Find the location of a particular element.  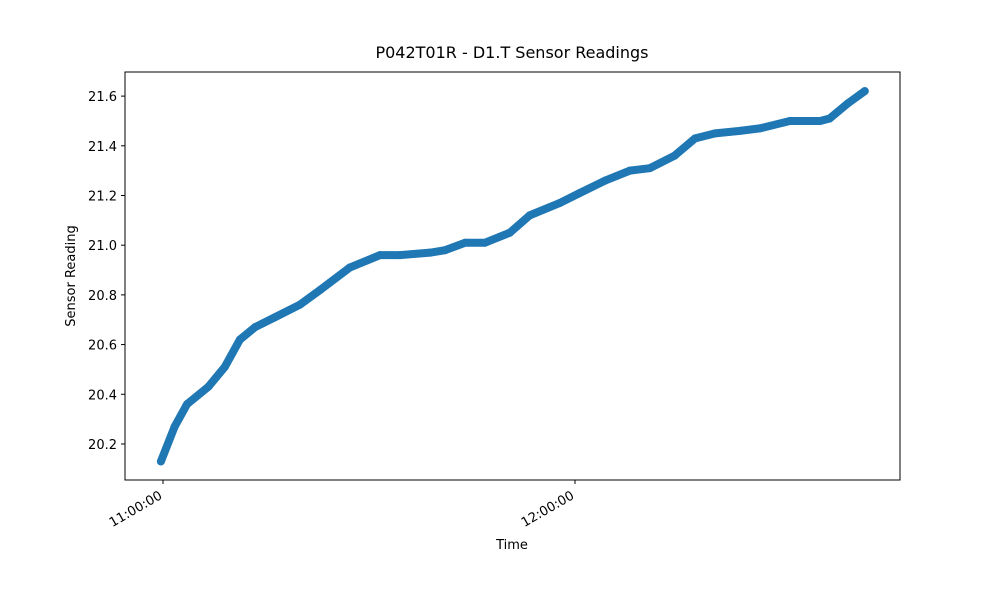

y-tick-label: 20.8 is located at coordinates (102, 296).